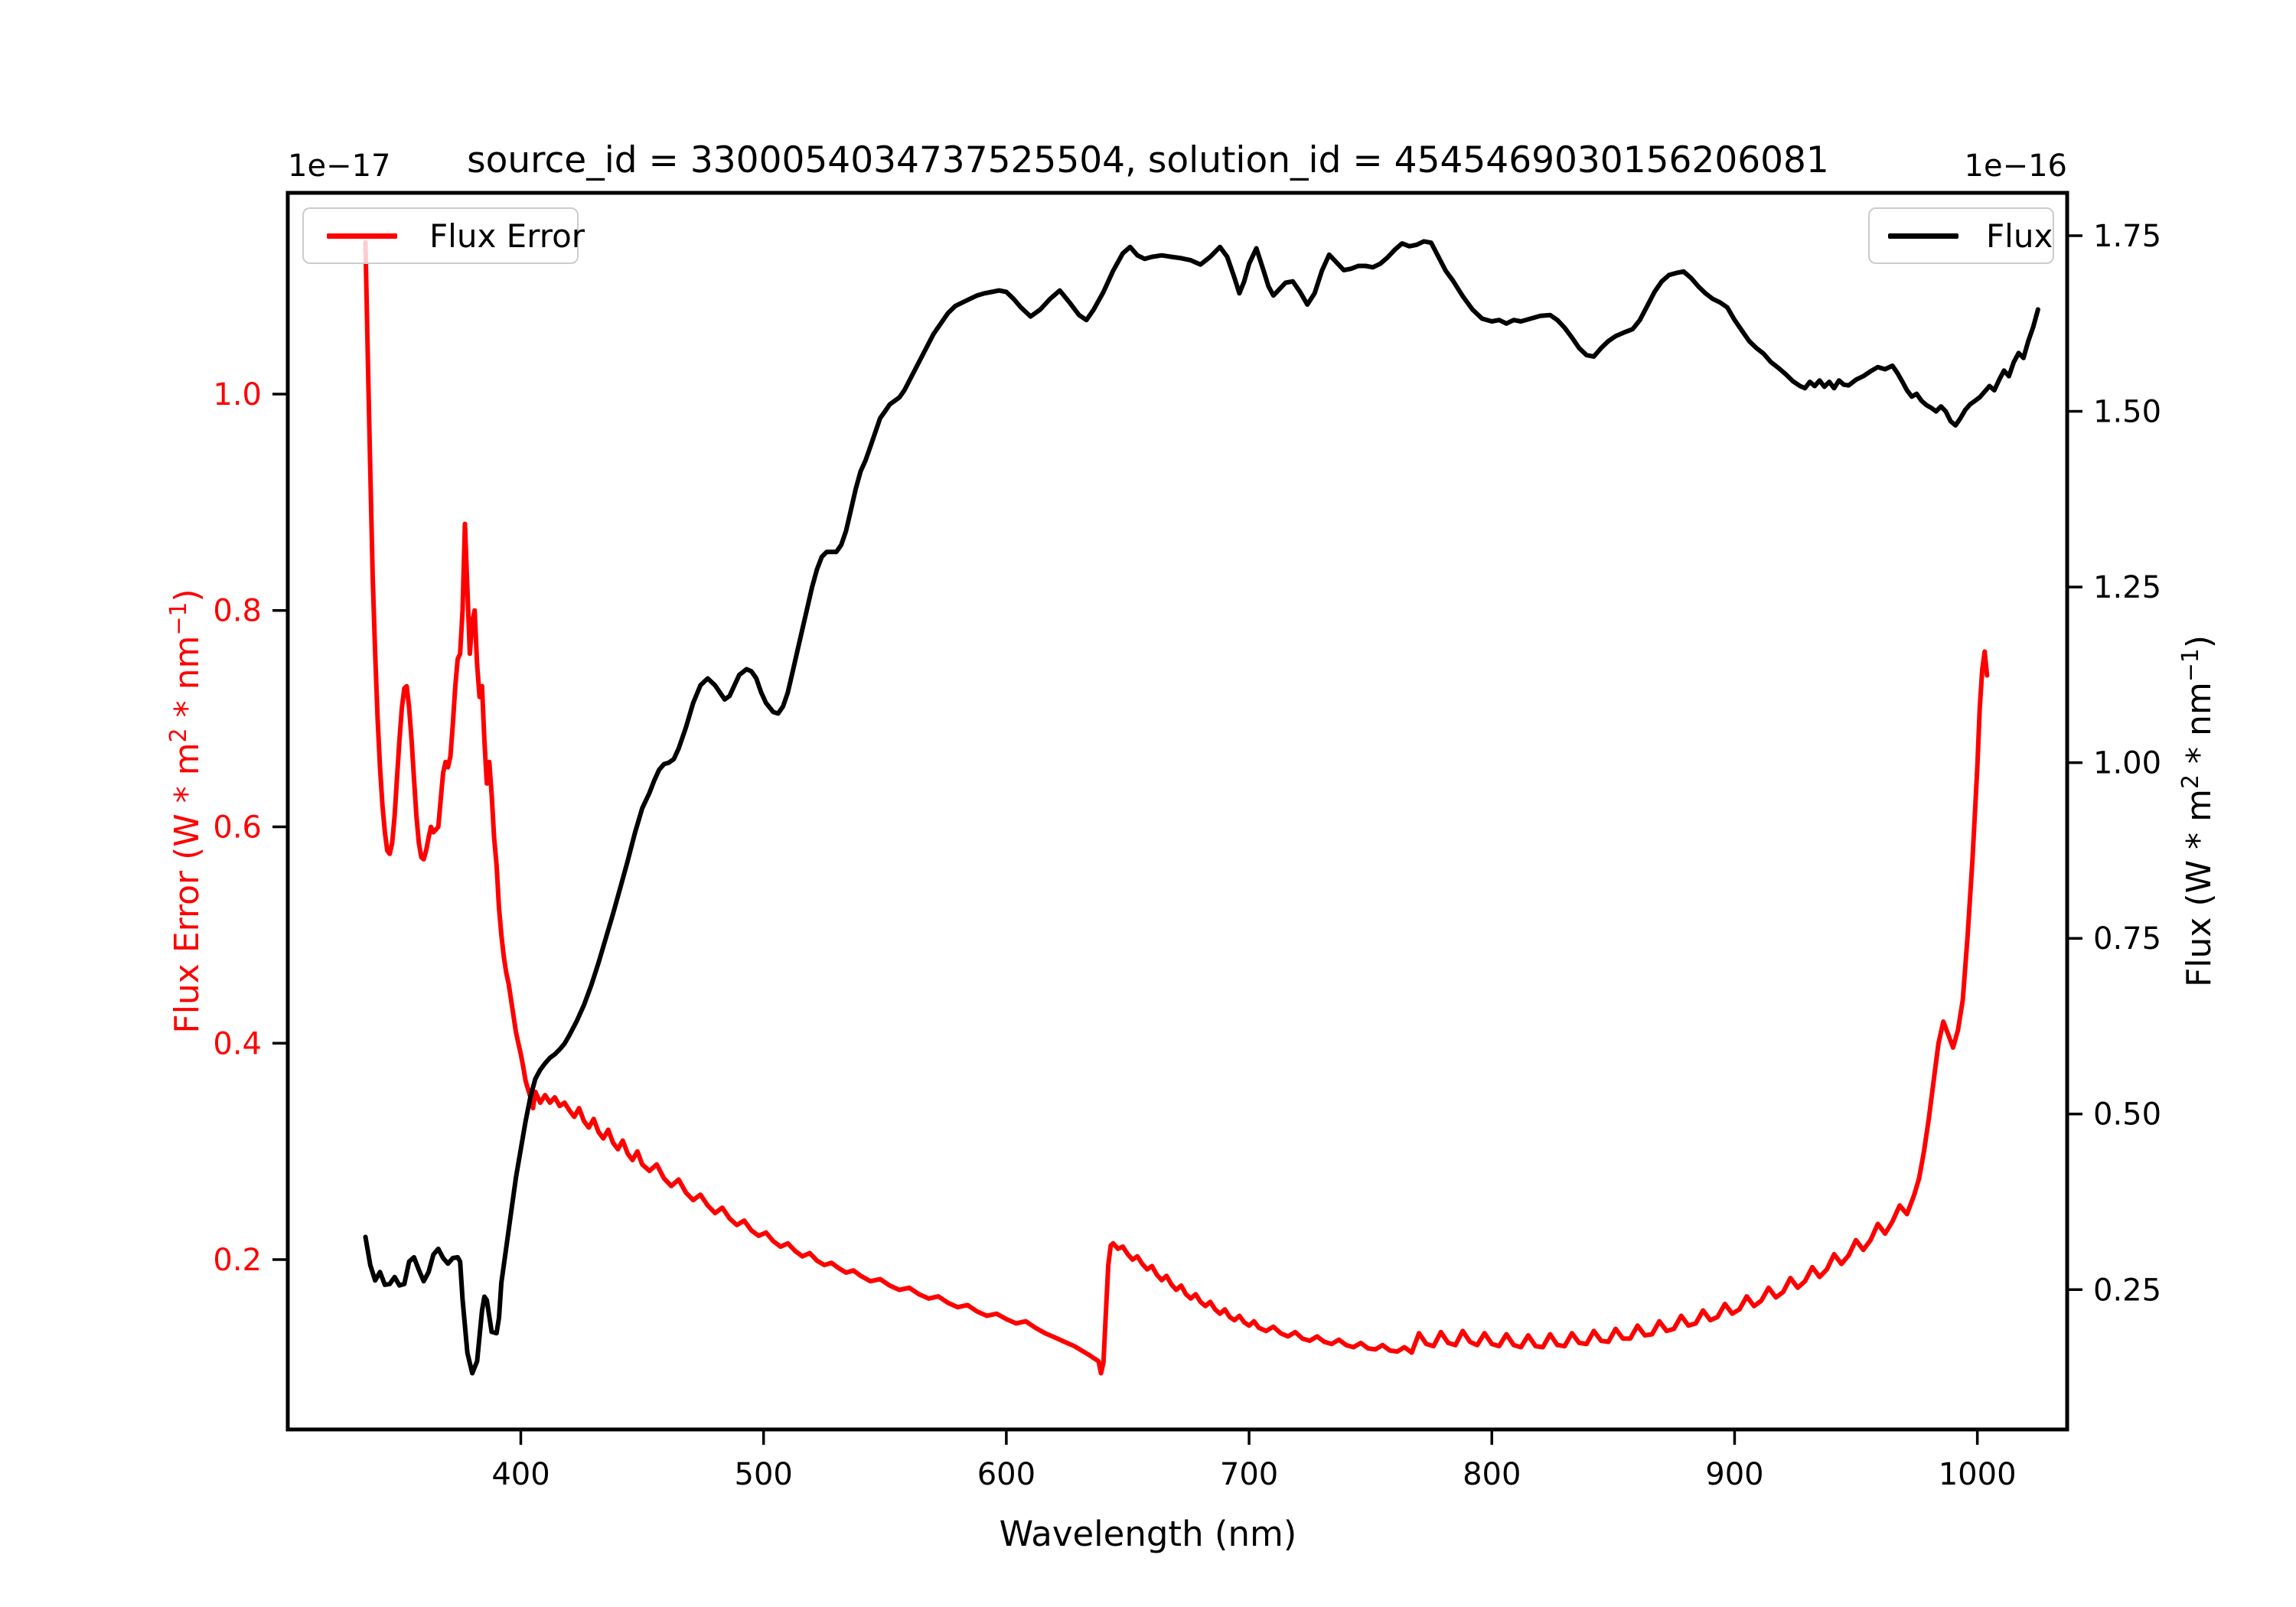  Describe the element at coordinates (362, 236) in the screenshot. I see `flux-error-legend-line` at that location.